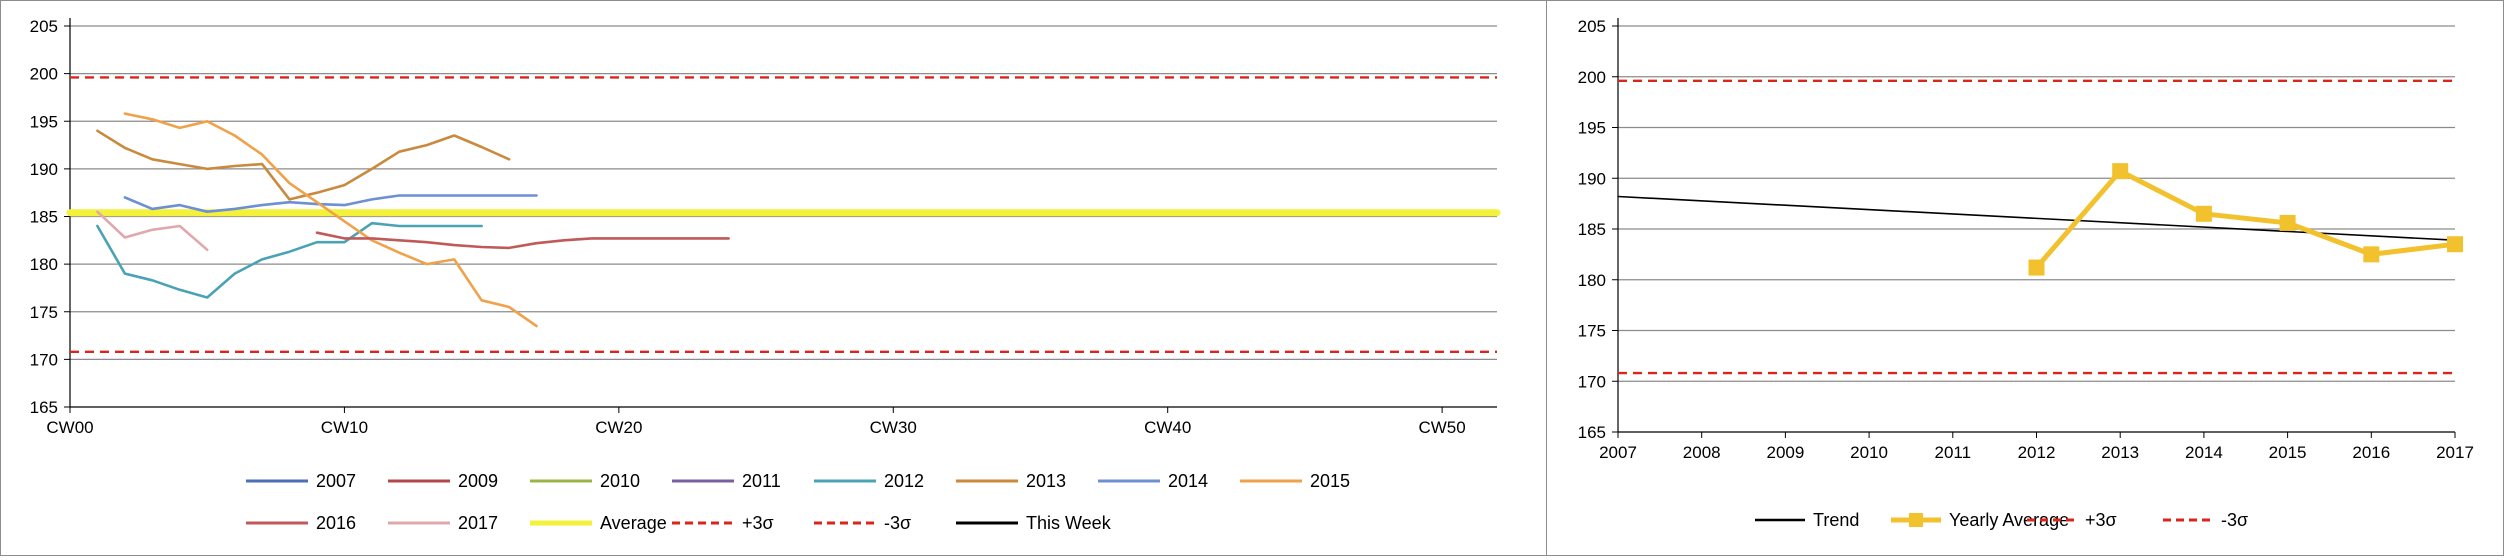 The height and width of the screenshot is (560, 2504). I want to click on legend-item-2012: 2012, so click(869, 481).